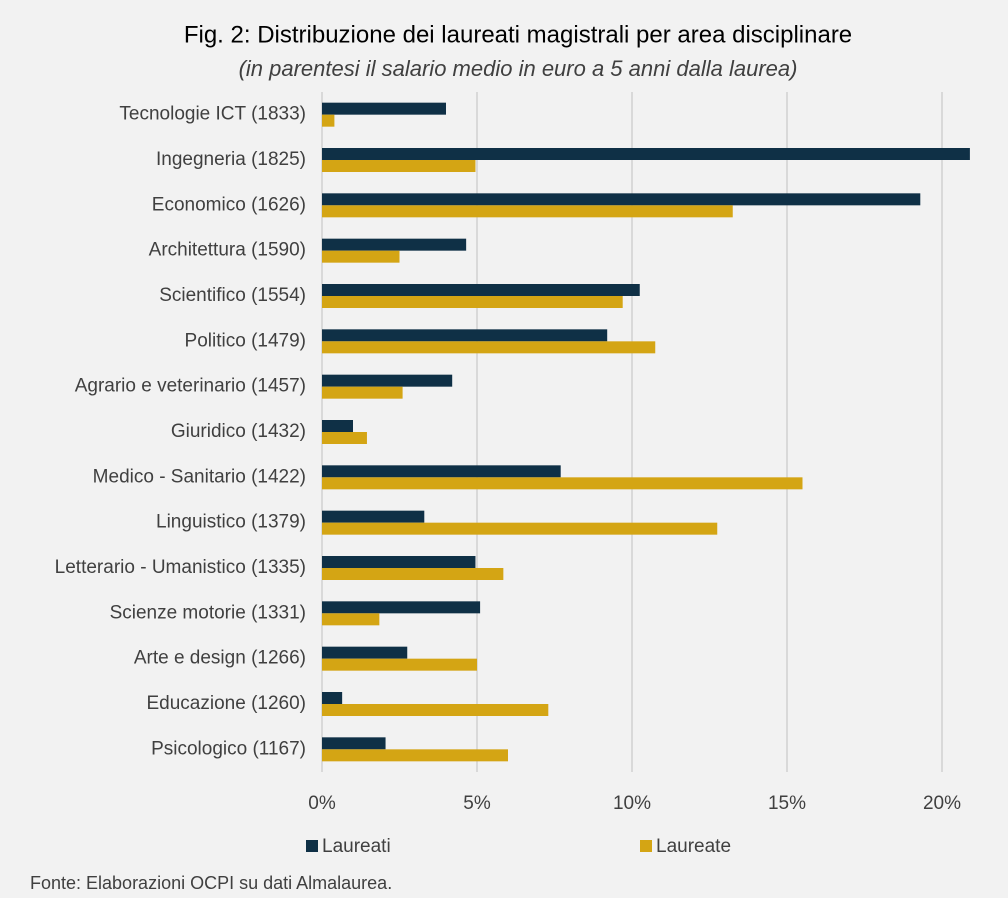  Describe the element at coordinates (245, 340) in the screenshot. I see `y-tick-label: Politico (1479)` at that location.